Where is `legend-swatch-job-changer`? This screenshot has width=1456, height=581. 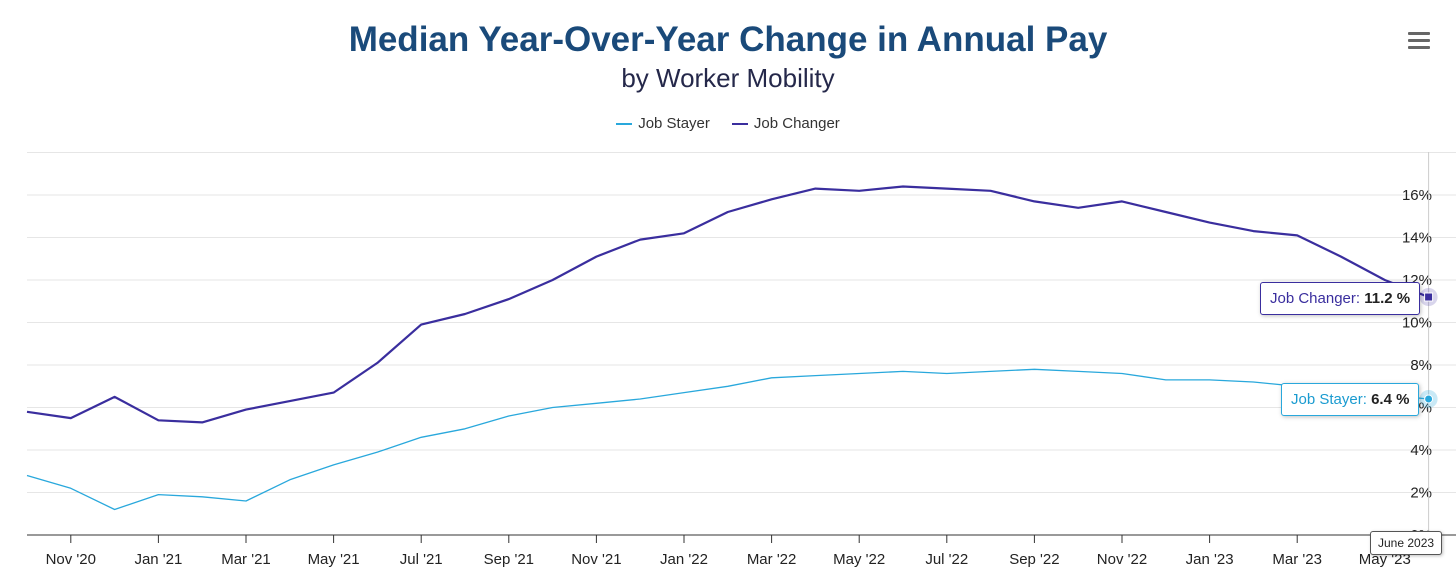
legend-swatch-job-changer is located at coordinates (739, 123).